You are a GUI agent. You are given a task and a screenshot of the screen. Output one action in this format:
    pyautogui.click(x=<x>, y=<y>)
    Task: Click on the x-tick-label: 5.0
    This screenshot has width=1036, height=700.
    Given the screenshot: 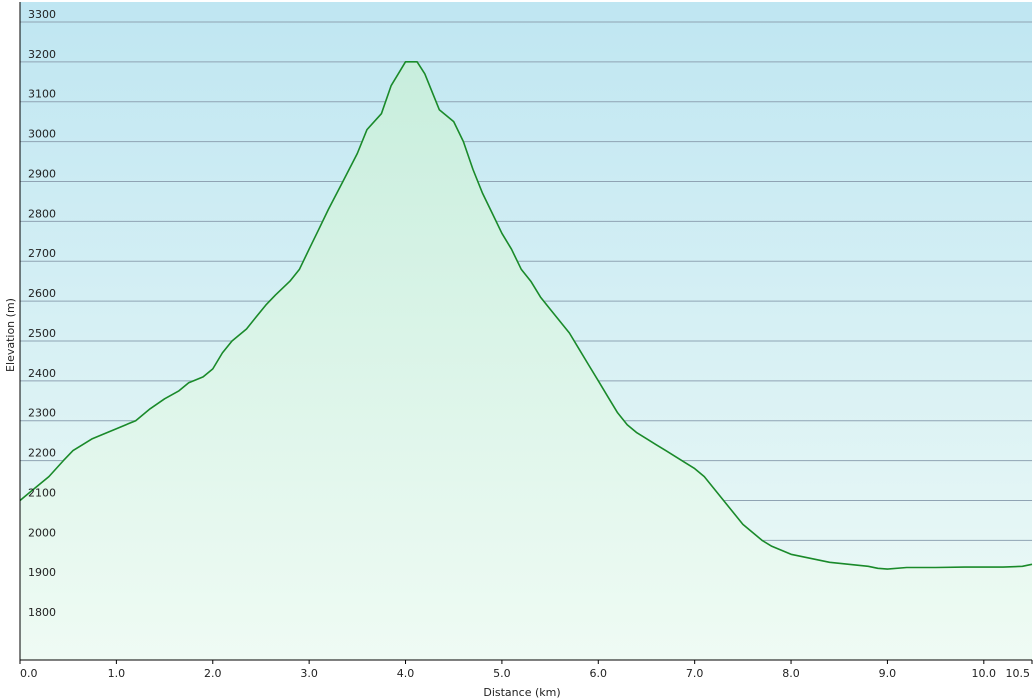 What is the action you would take?
    pyautogui.click(x=502, y=673)
    